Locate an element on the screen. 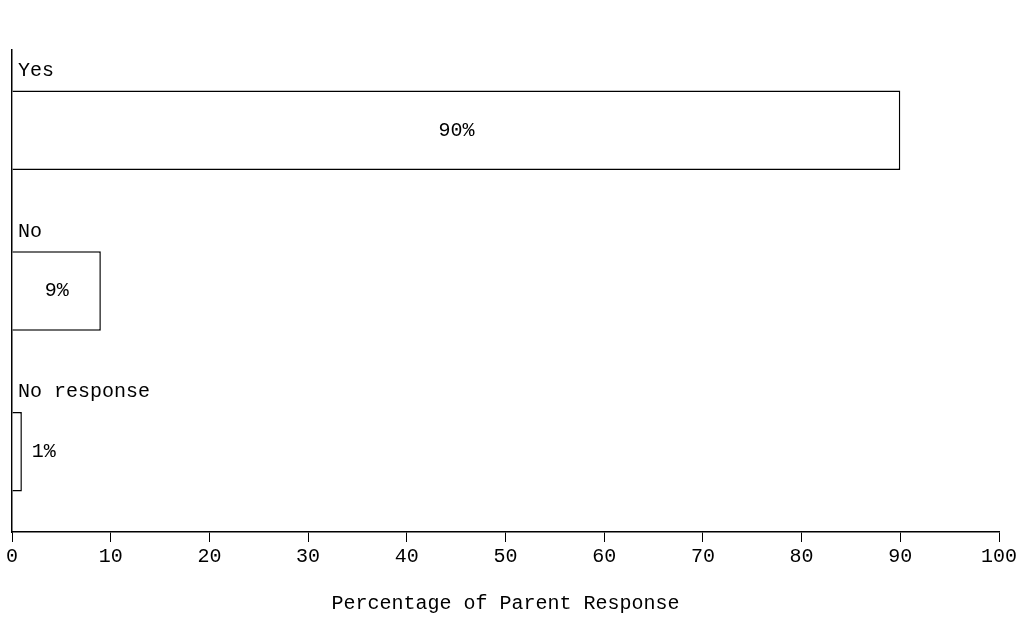  data-label: 9% is located at coordinates (57, 291).